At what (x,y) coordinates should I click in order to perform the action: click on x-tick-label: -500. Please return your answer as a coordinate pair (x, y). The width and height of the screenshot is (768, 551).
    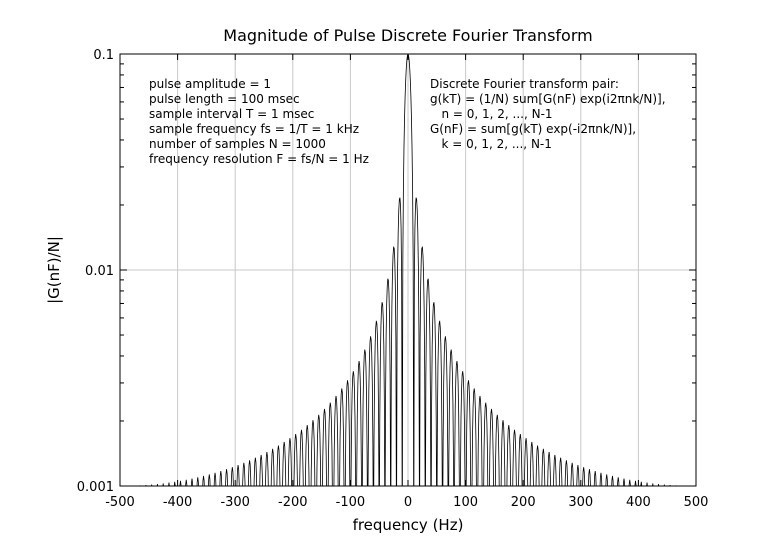
    Looking at the image, I should click on (120, 502).